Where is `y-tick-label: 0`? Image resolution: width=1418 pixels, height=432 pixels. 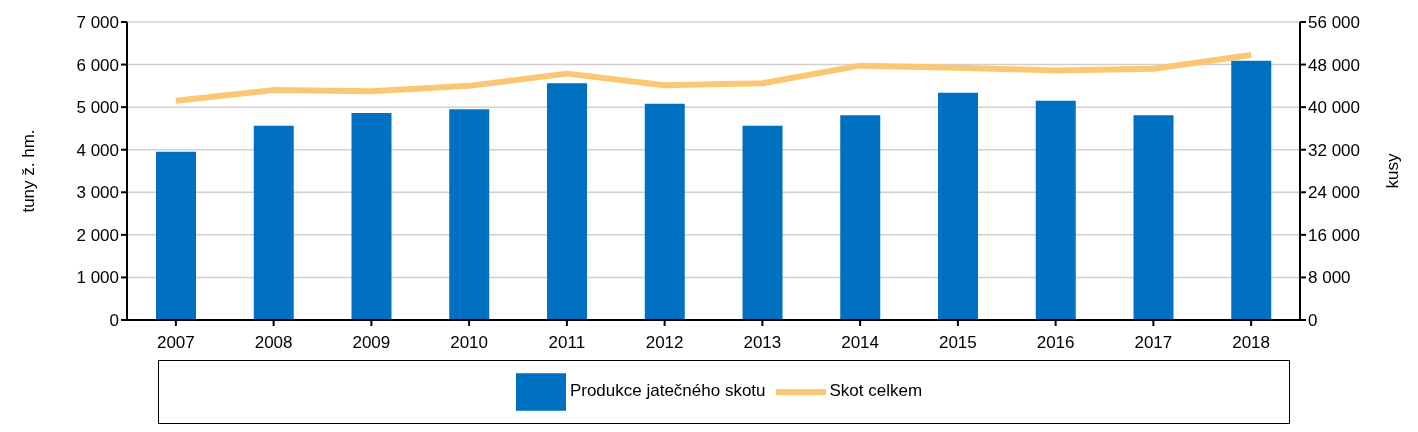 y-tick-label: 0 is located at coordinates (114, 321).